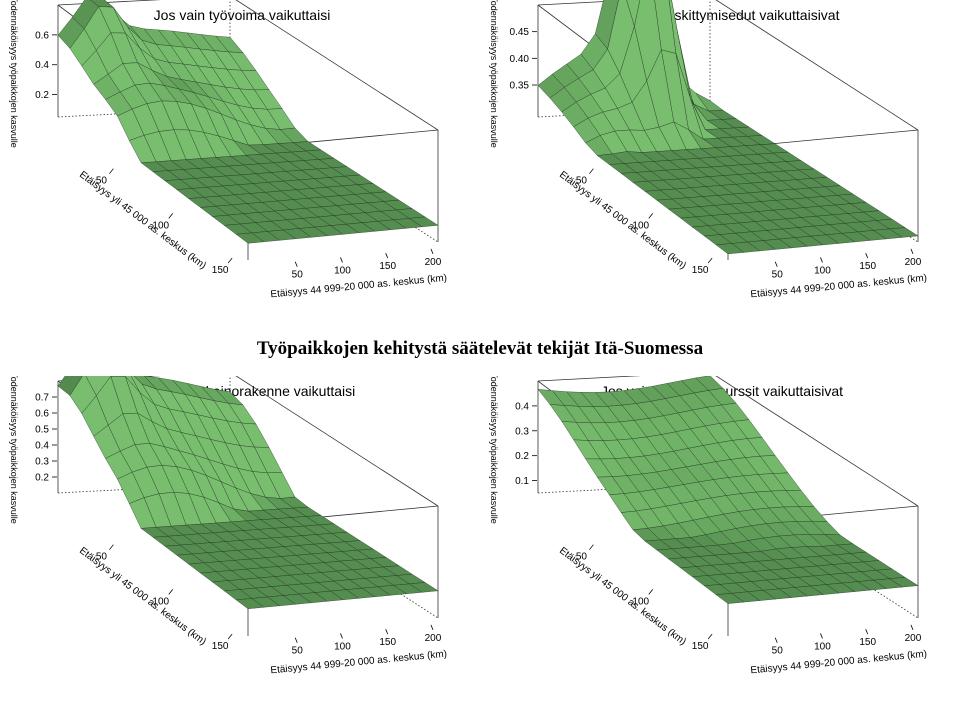  I want to click on z-tick-label: 0.5, so click(42, 430).